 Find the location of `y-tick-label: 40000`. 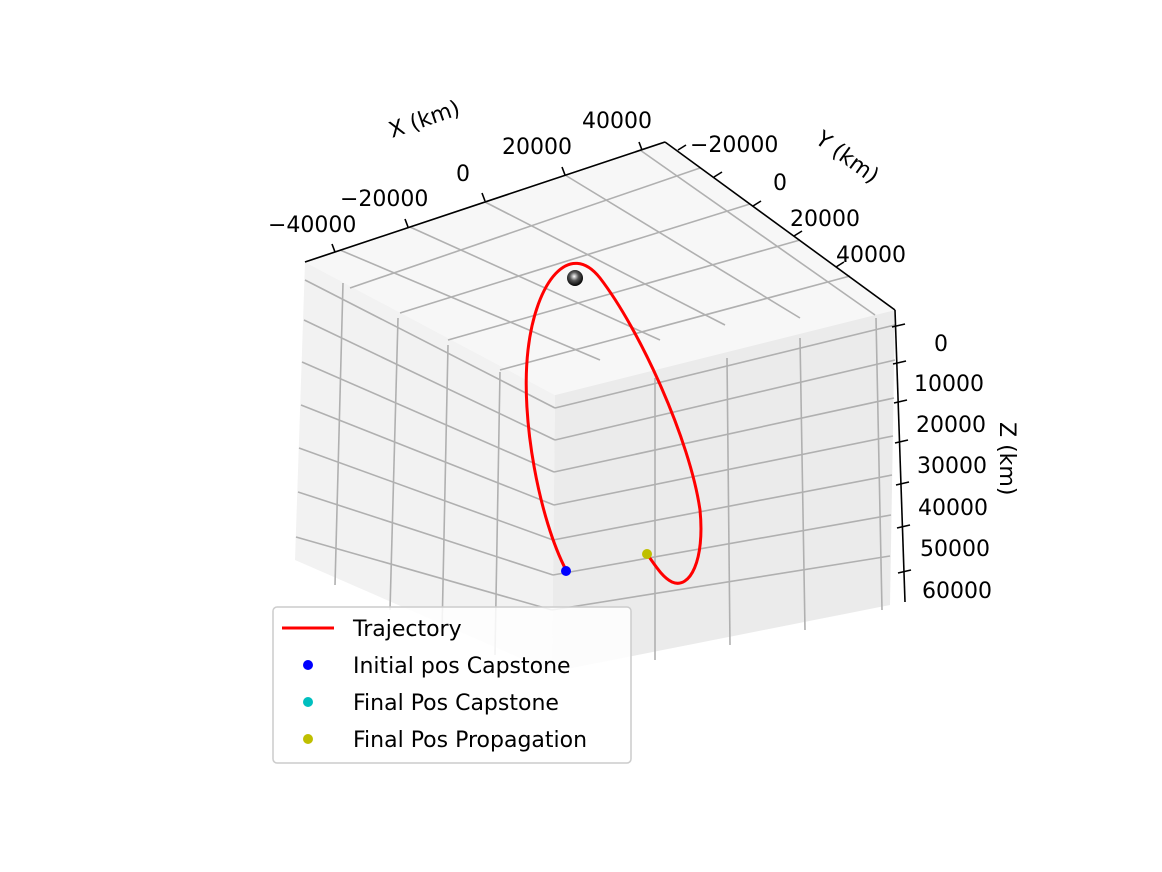

y-tick-label: 40000 is located at coordinates (871, 255).